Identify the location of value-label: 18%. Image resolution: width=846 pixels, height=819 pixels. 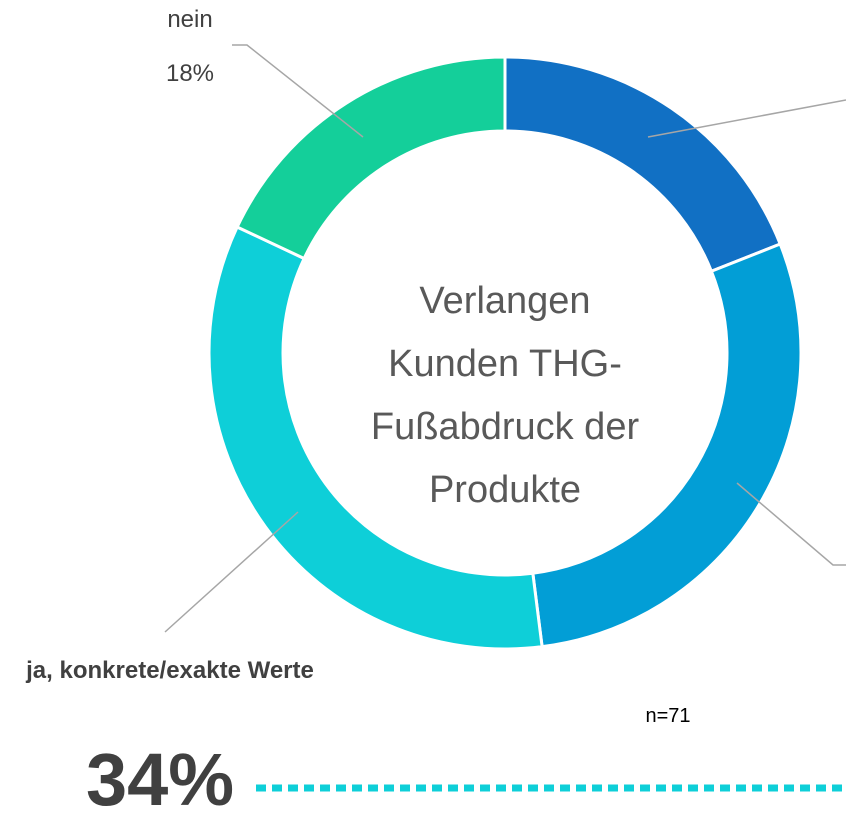
(190, 73).